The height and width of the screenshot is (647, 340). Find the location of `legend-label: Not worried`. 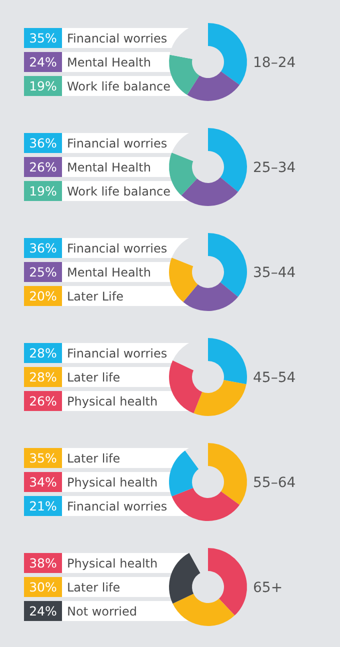

legend-label: Not worried is located at coordinates (102, 611).